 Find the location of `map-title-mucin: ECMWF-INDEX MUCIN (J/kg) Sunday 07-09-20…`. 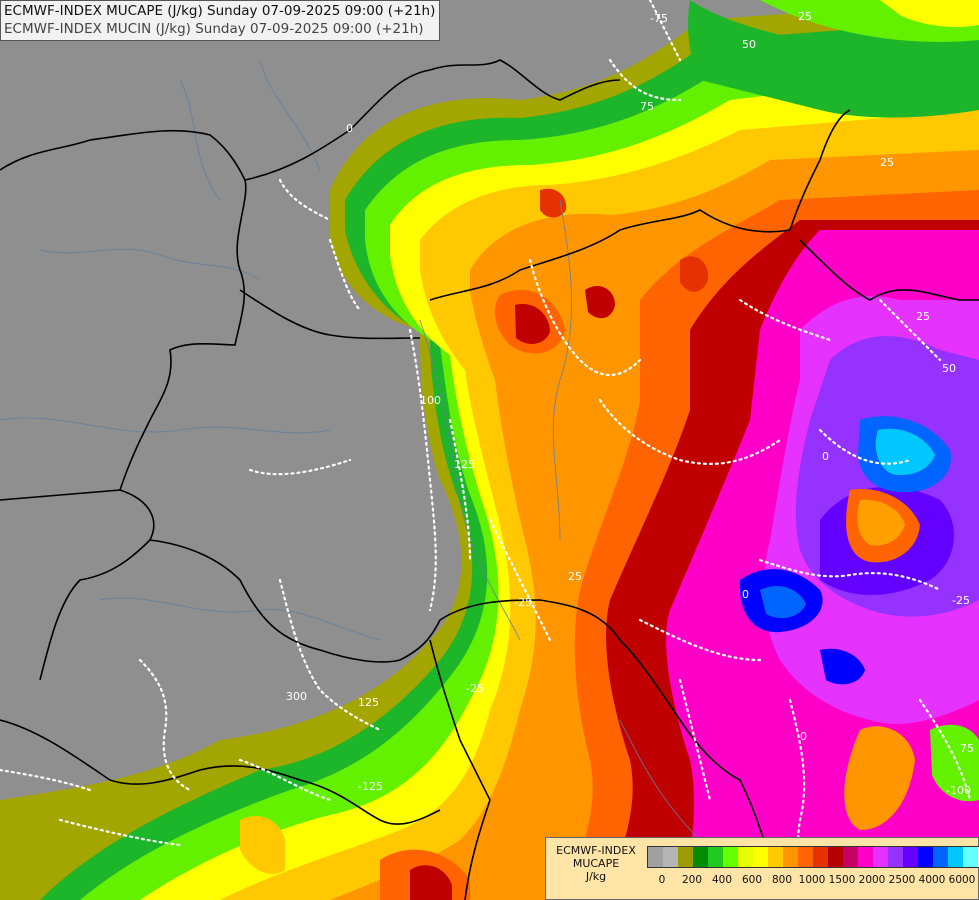

map-title-mucin: ECMWF-INDEX MUCIN (J/kg) Sunday 07-09-20… is located at coordinates (214, 29).